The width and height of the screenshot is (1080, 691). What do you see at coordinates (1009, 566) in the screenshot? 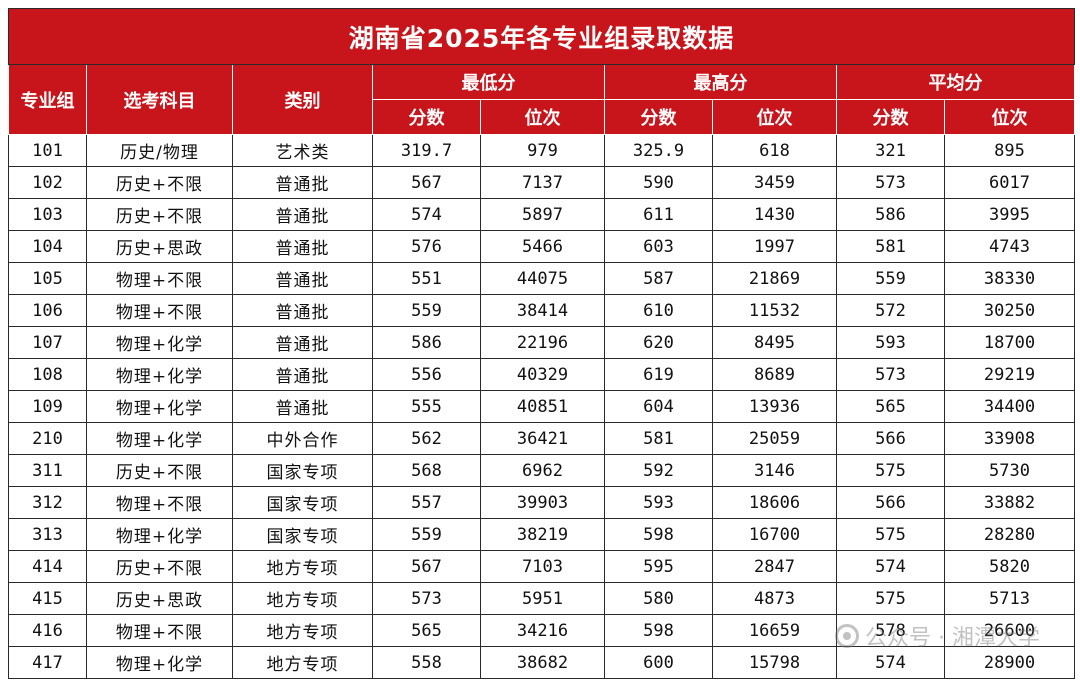
I see `cell-avg-rank: 5820` at bounding box center [1009, 566].